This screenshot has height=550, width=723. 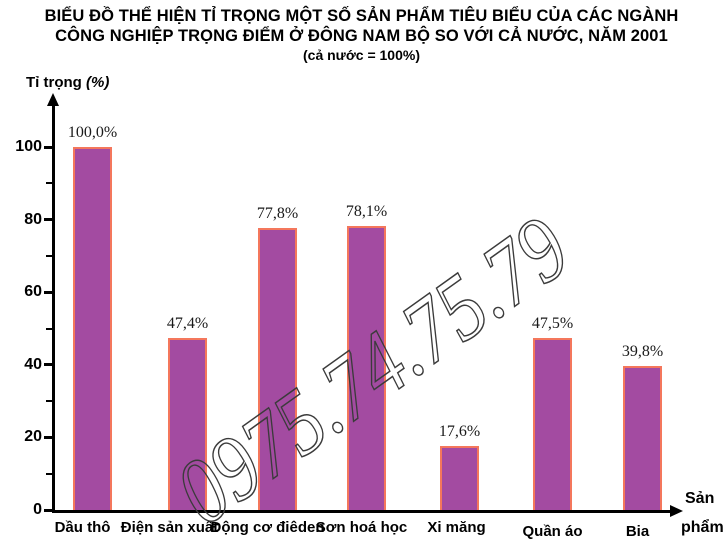 I want to click on x-category-label: Sơn hoá học, so click(x=361, y=527).